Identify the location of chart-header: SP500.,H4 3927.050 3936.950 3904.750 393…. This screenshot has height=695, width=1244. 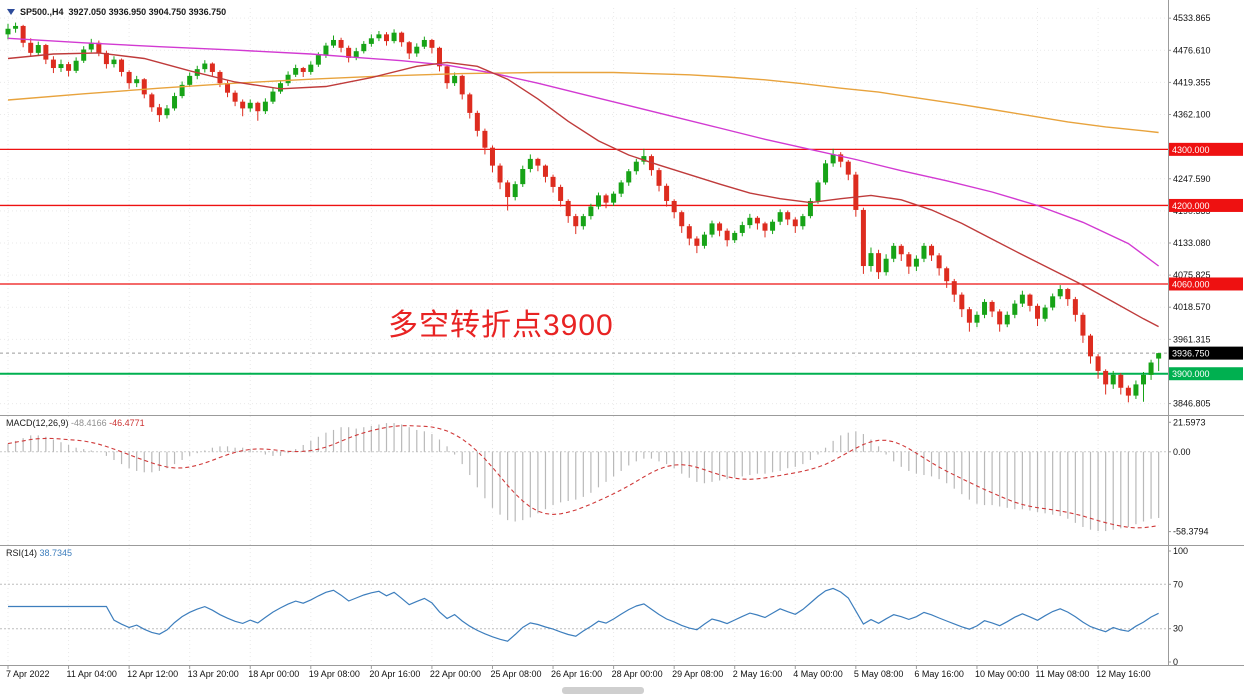
(116, 12).